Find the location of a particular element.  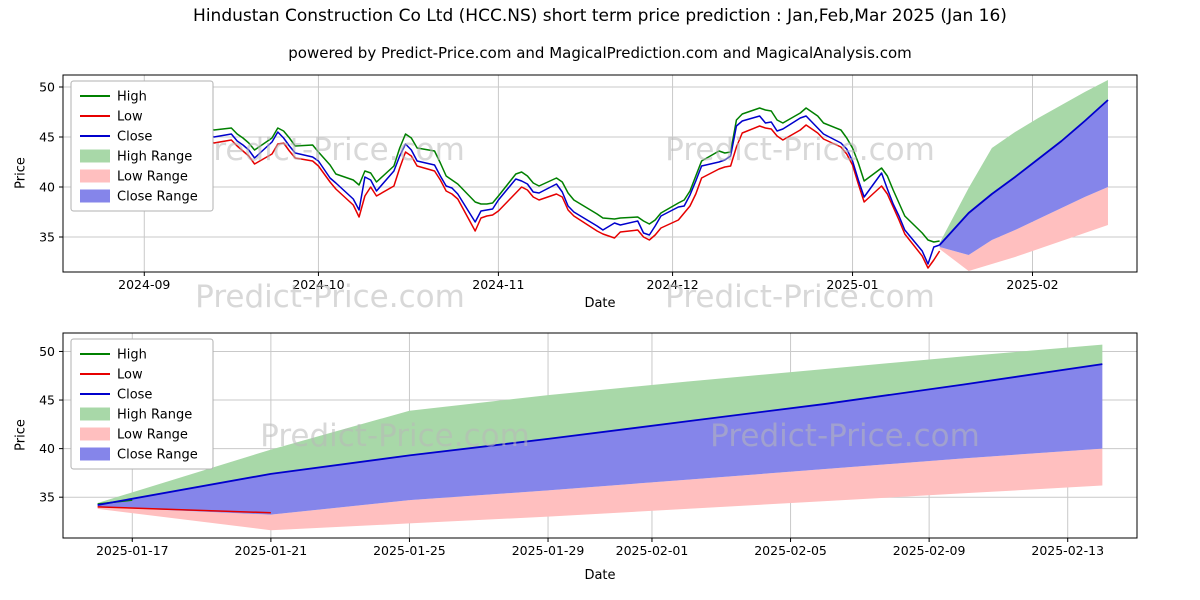

svg-text: 2025-01-29 is located at coordinates (548, 550).